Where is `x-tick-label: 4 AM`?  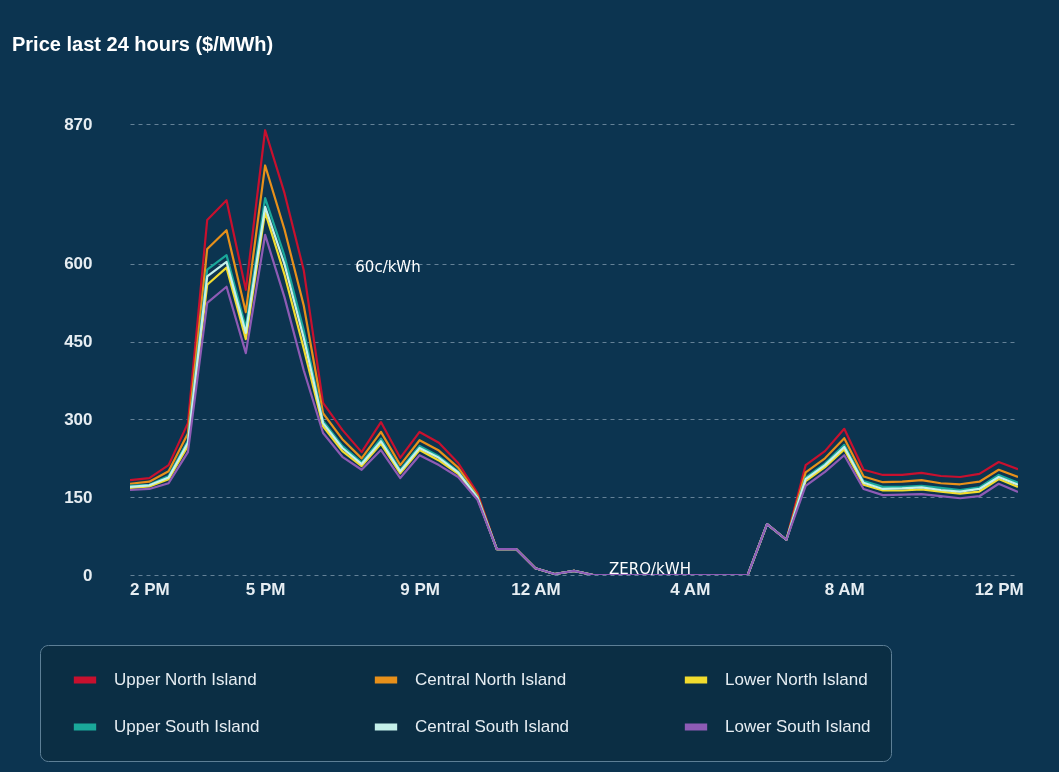
x-tick-label: 4 AM is located at coordinates (690, 589).